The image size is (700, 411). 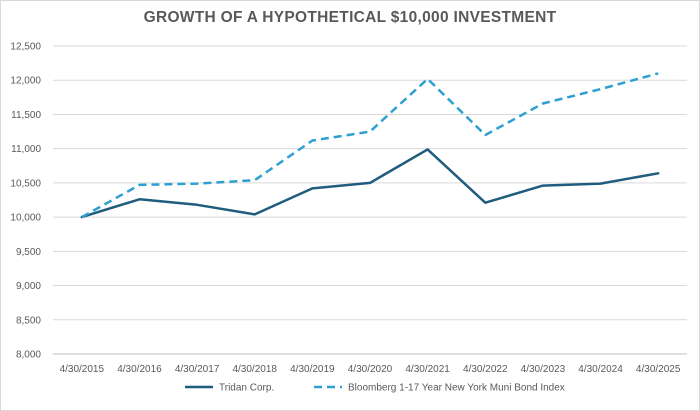 I want to click on x-tick-label: 4/30/2020, so click(x=370, y=369).